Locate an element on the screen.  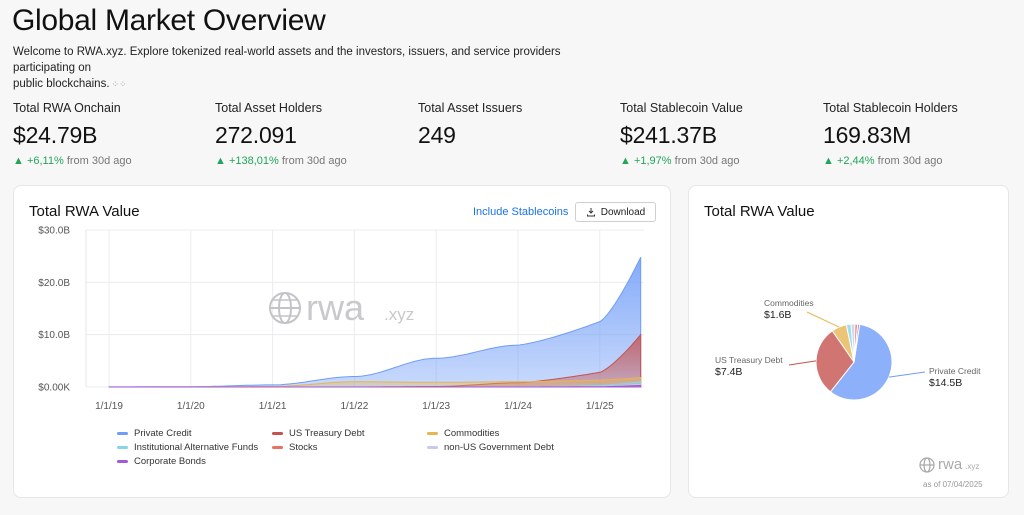
stat-total-asset-issuers: Total Asset Issuers 249 is located at coordinates (513, 125).